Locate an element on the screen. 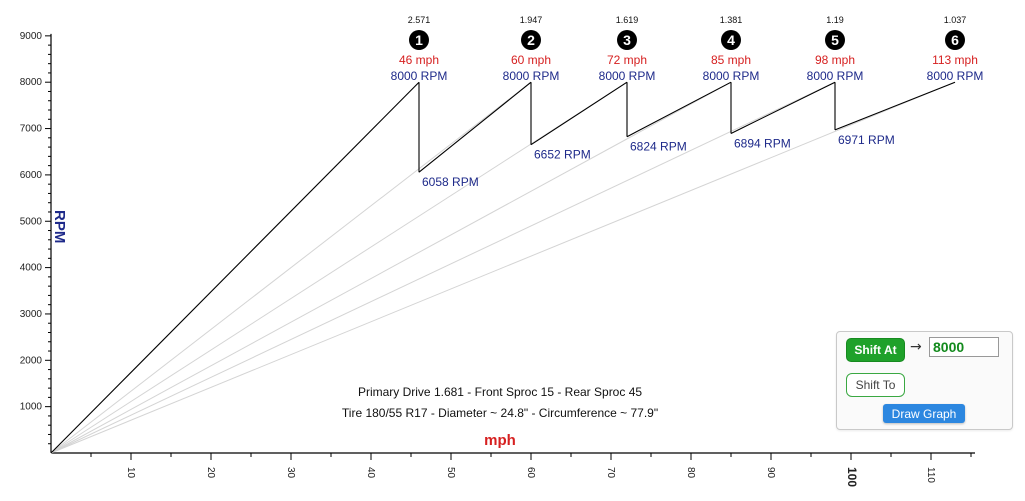 Image resolution: width=1025 pixels, height=501 pixels. gear-number: 4 is located at coordinates (731, 40).